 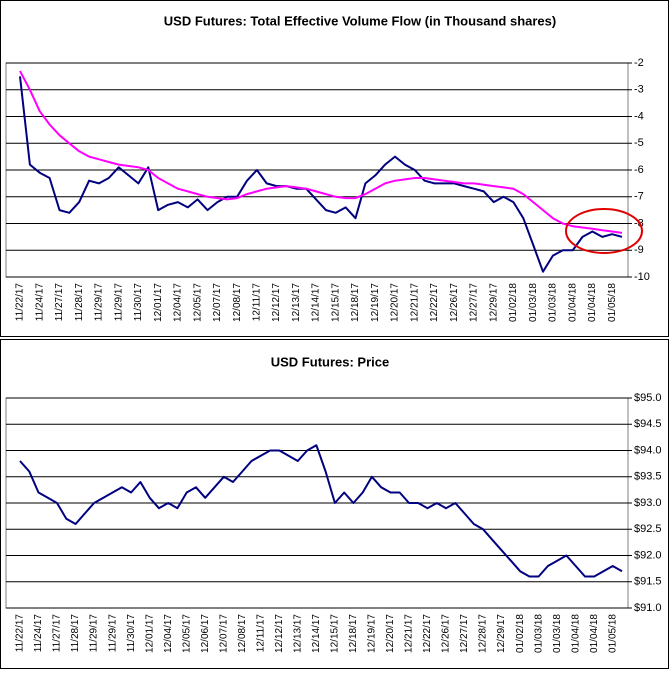 What do you see at coordinates (642, 277) in the screenshot?
I see `y-tick-label: -10` at bounding box center [642, 277].